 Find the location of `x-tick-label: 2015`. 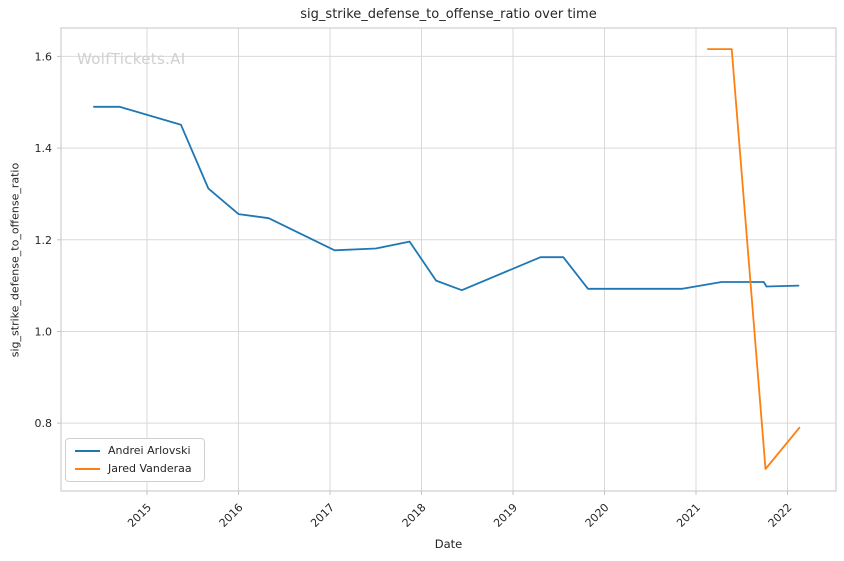

x-tick-label: 2015 is located at coordinates (139, 515).